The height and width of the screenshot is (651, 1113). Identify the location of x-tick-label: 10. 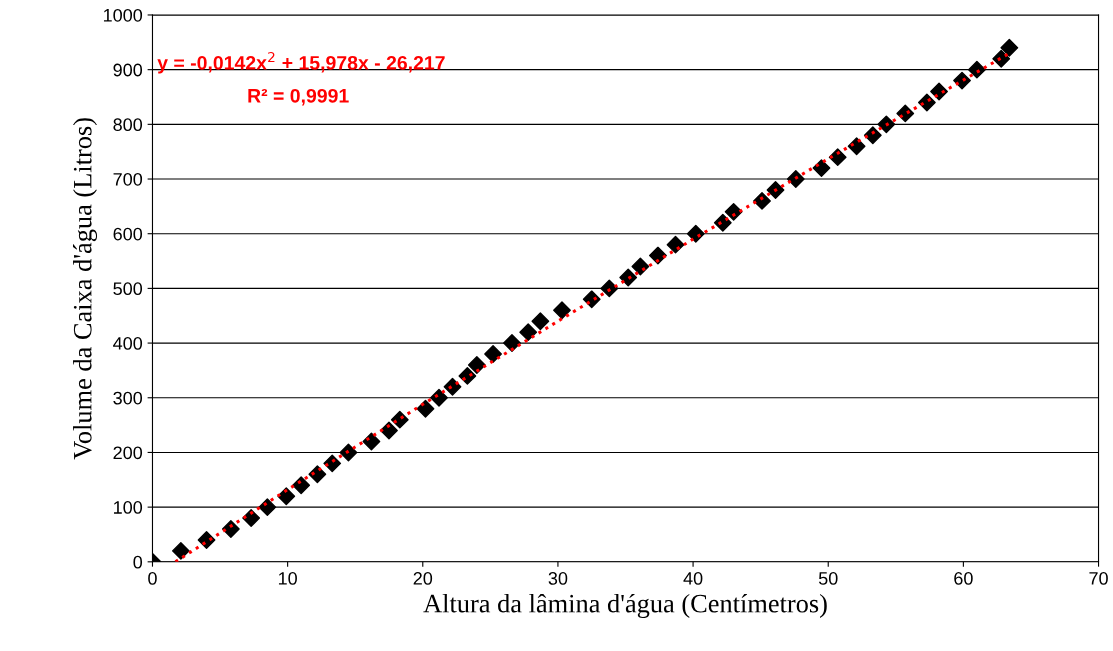
(287, 578).